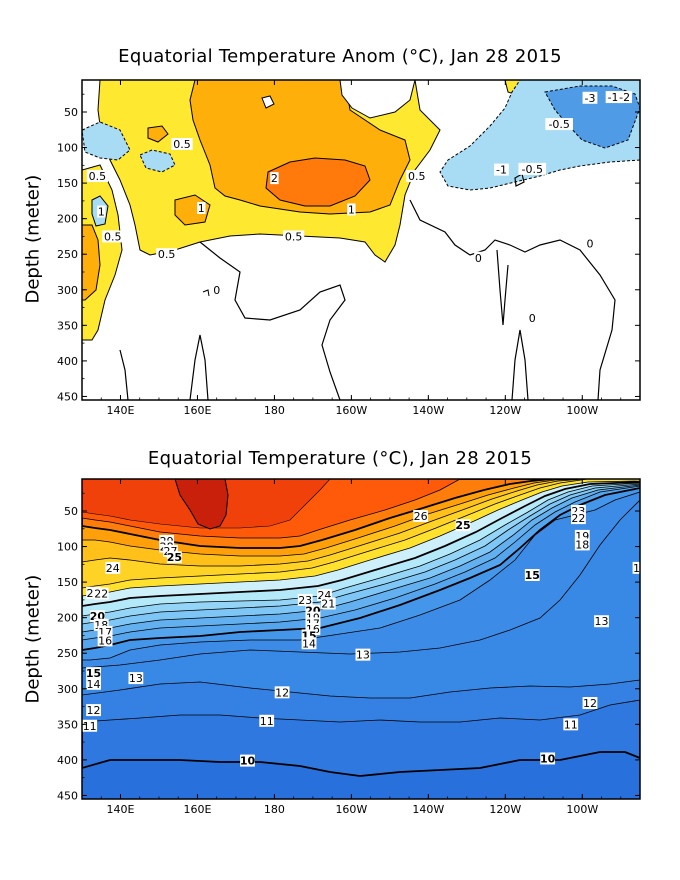  Describe the element at coordinates (351, 809) in the screenshot. I see `temperature-x-tick-label: 160W` at that location.